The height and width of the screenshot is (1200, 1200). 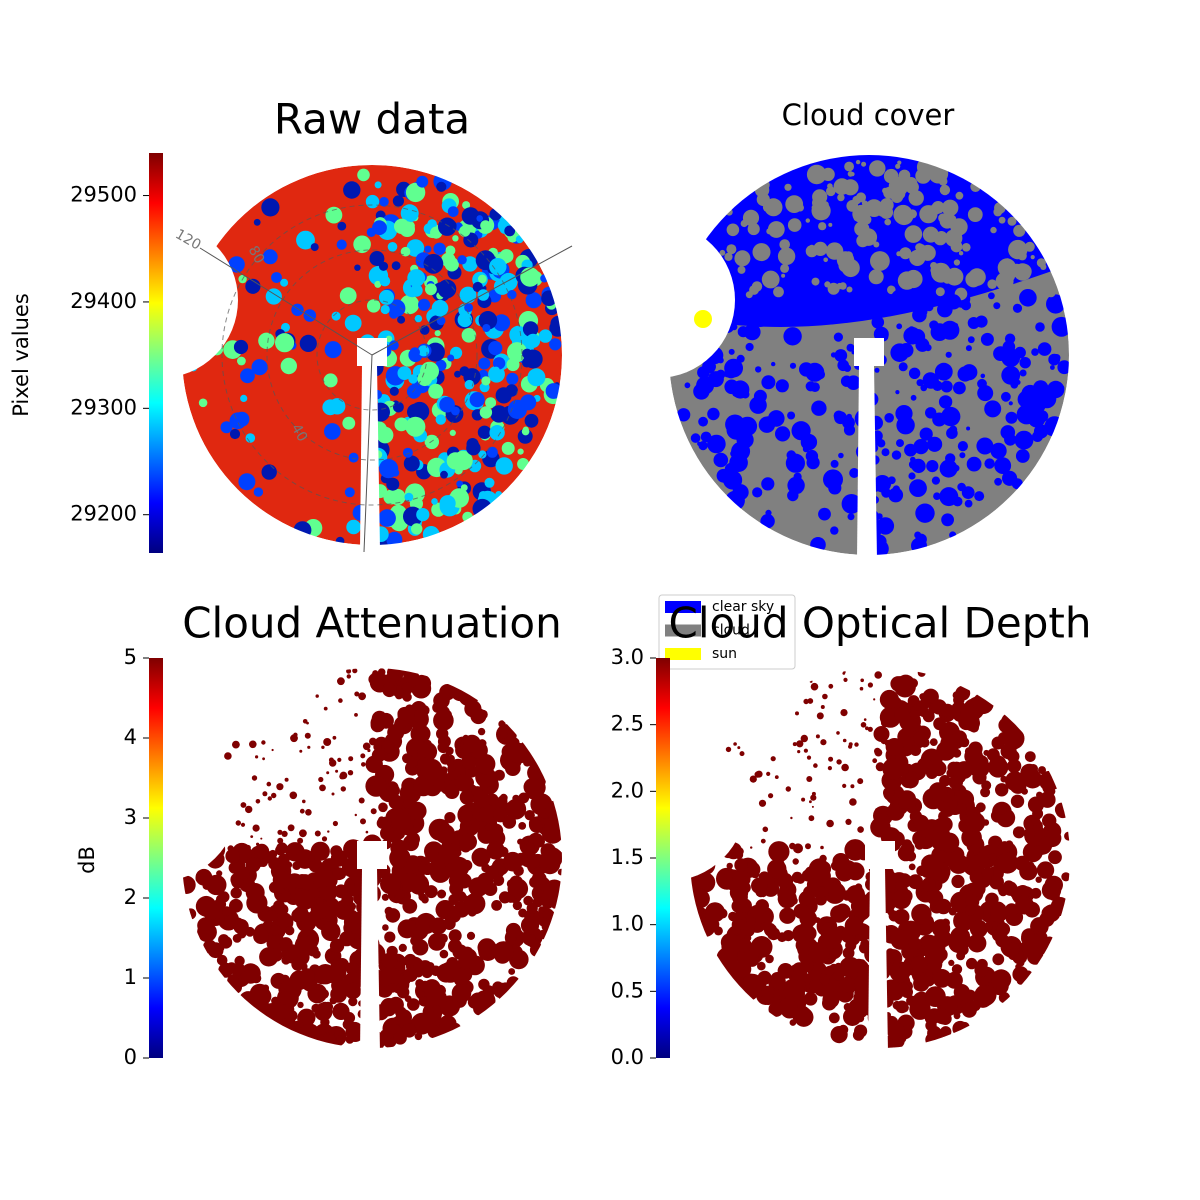 I want to click on colorbar, so click(x=156, y=858).